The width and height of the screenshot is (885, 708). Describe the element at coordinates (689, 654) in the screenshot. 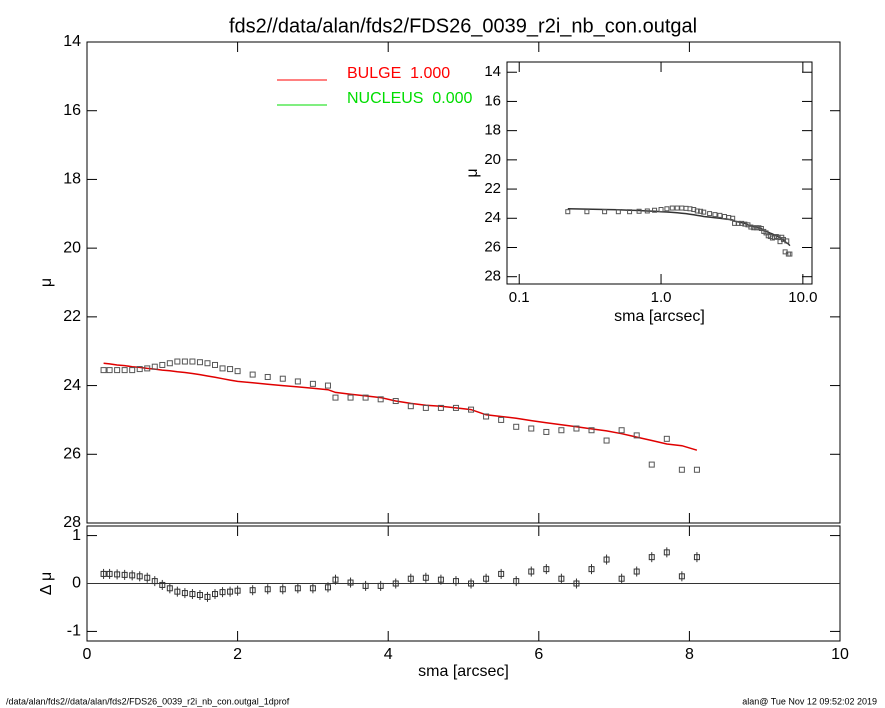

I see `x-tick-label: 8` at that location.